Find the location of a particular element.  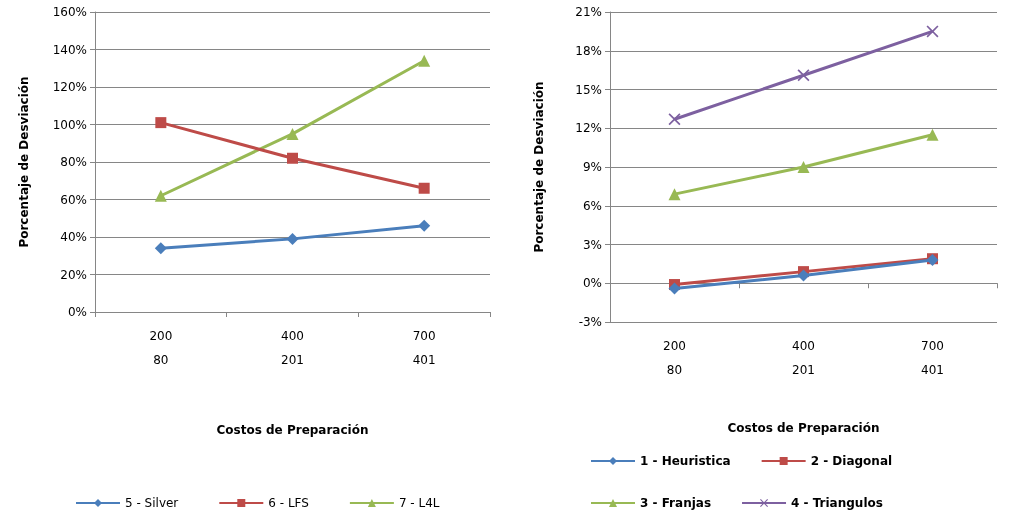

y-tick-label: 160% is located at coordinates (69, 12).